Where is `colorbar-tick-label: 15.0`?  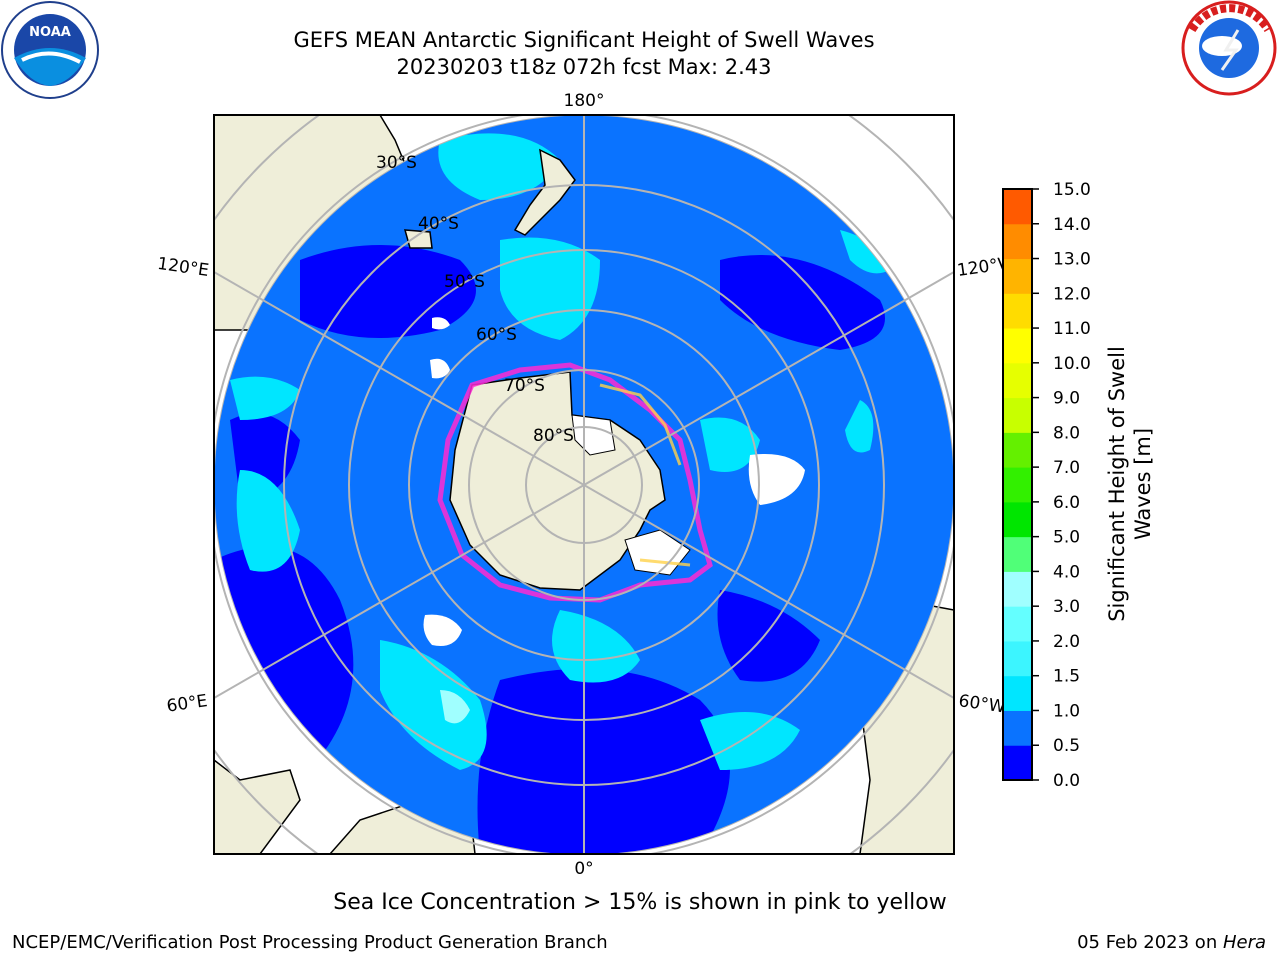
colorbar-tick-label: 15.0 is located at coordinates (1072, 190).